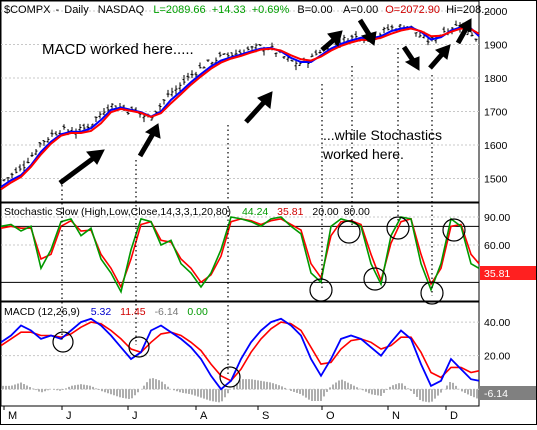 The width and height of the screenshot is (537, 430). What do you see at coordinates (496, 79) in the screenshot?
I see `price-y-tick-label: 1800` at bounding box center [496, 79].